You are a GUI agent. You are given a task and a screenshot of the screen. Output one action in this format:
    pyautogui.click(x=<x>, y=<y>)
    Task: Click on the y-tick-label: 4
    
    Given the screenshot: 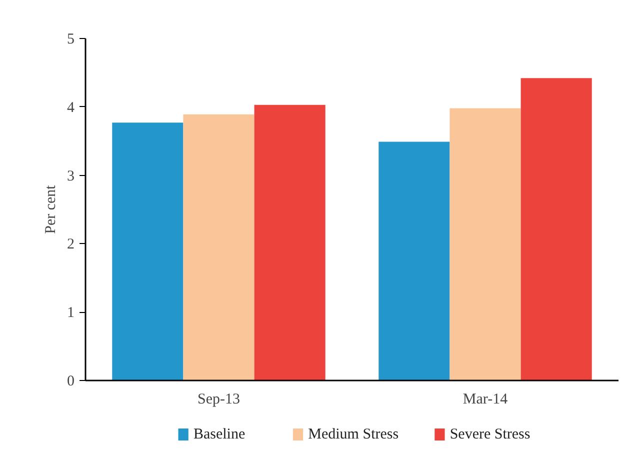 What is the action you would take?
    pyautogui.click(x=71, y=108)
    